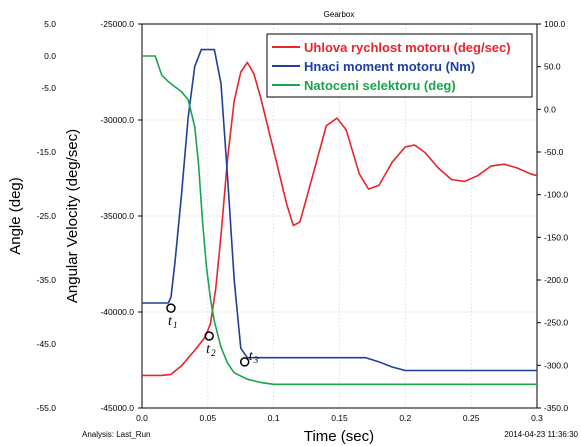 Image resolution: width=581 pixels, height=446 pixels. Describe the element at coordinates (556, 408) in the screenshot. I see `y-torque-tick-label: -350.0` at that location.